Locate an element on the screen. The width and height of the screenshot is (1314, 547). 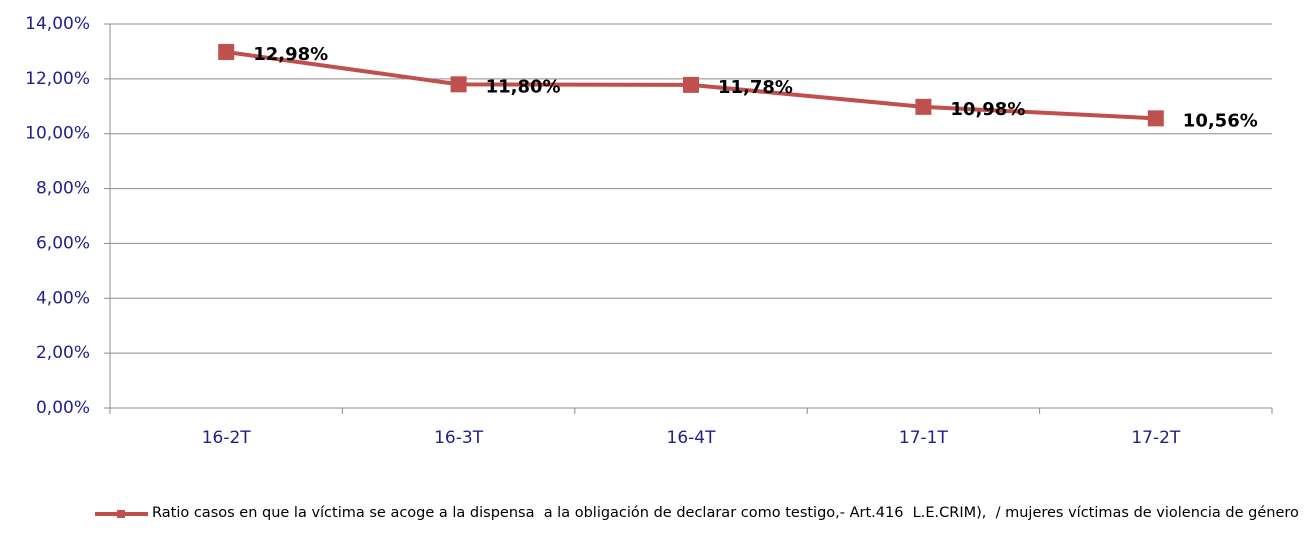
data-label: 10,56% is located at coordinates (1220, 120).